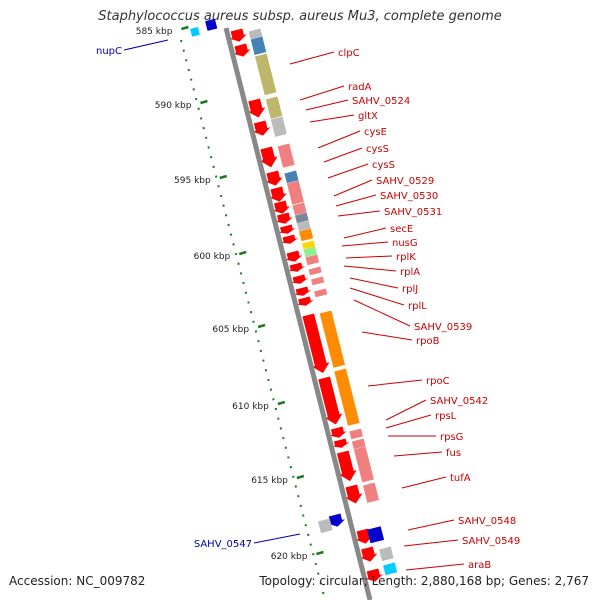 The image size is (600, 600). Describe the element at coordinates (278, 480) in the screenshot. I see `scale-tick: 615 kbp` at that location.